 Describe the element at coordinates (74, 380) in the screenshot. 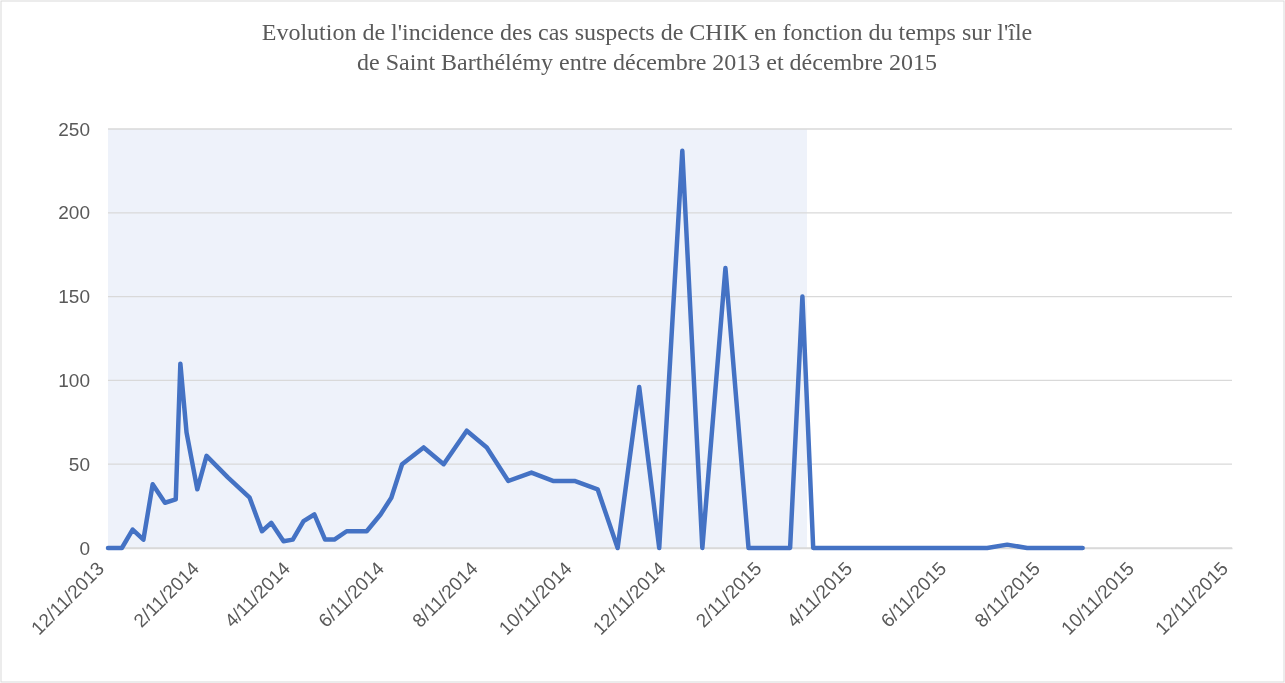

I see `y-tick-label: 100` at that location.